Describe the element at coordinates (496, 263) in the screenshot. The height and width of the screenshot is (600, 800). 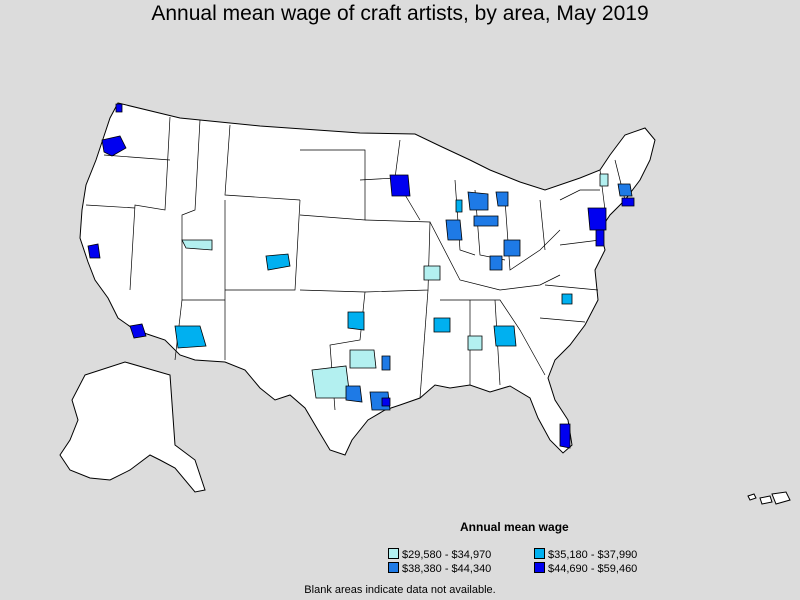
I see `area-louisville` at that location.